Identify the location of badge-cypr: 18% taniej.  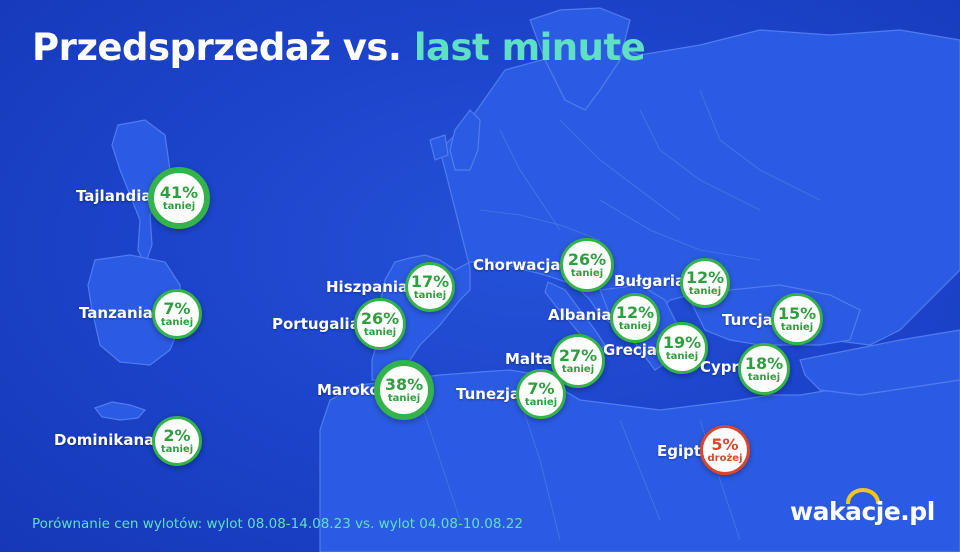
(764, 369).